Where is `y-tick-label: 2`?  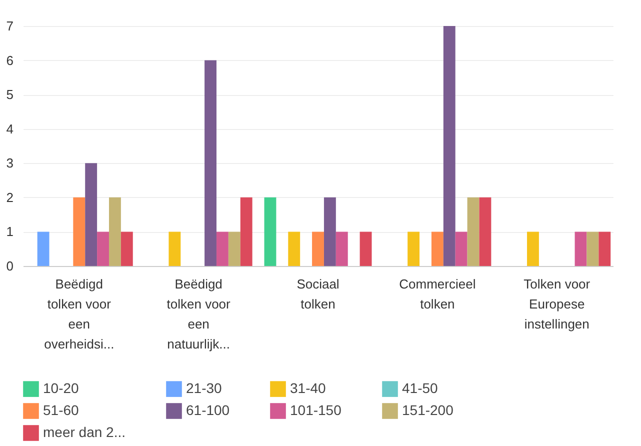
y-tick-label: 2 is located at coordinates (10, 197).